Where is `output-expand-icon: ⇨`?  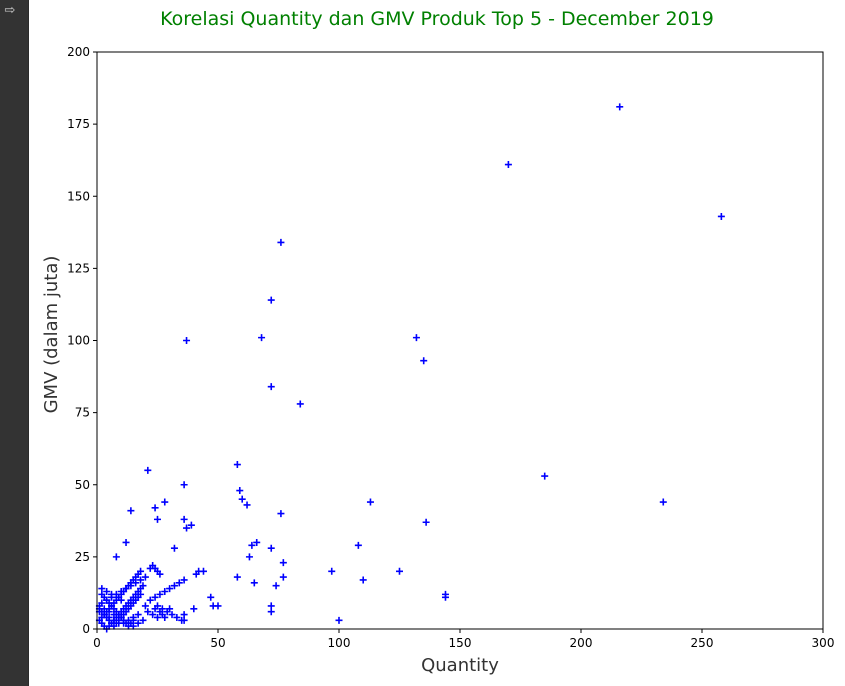 output-expand-icon: ⇨ is located at coordinates (10, 10).